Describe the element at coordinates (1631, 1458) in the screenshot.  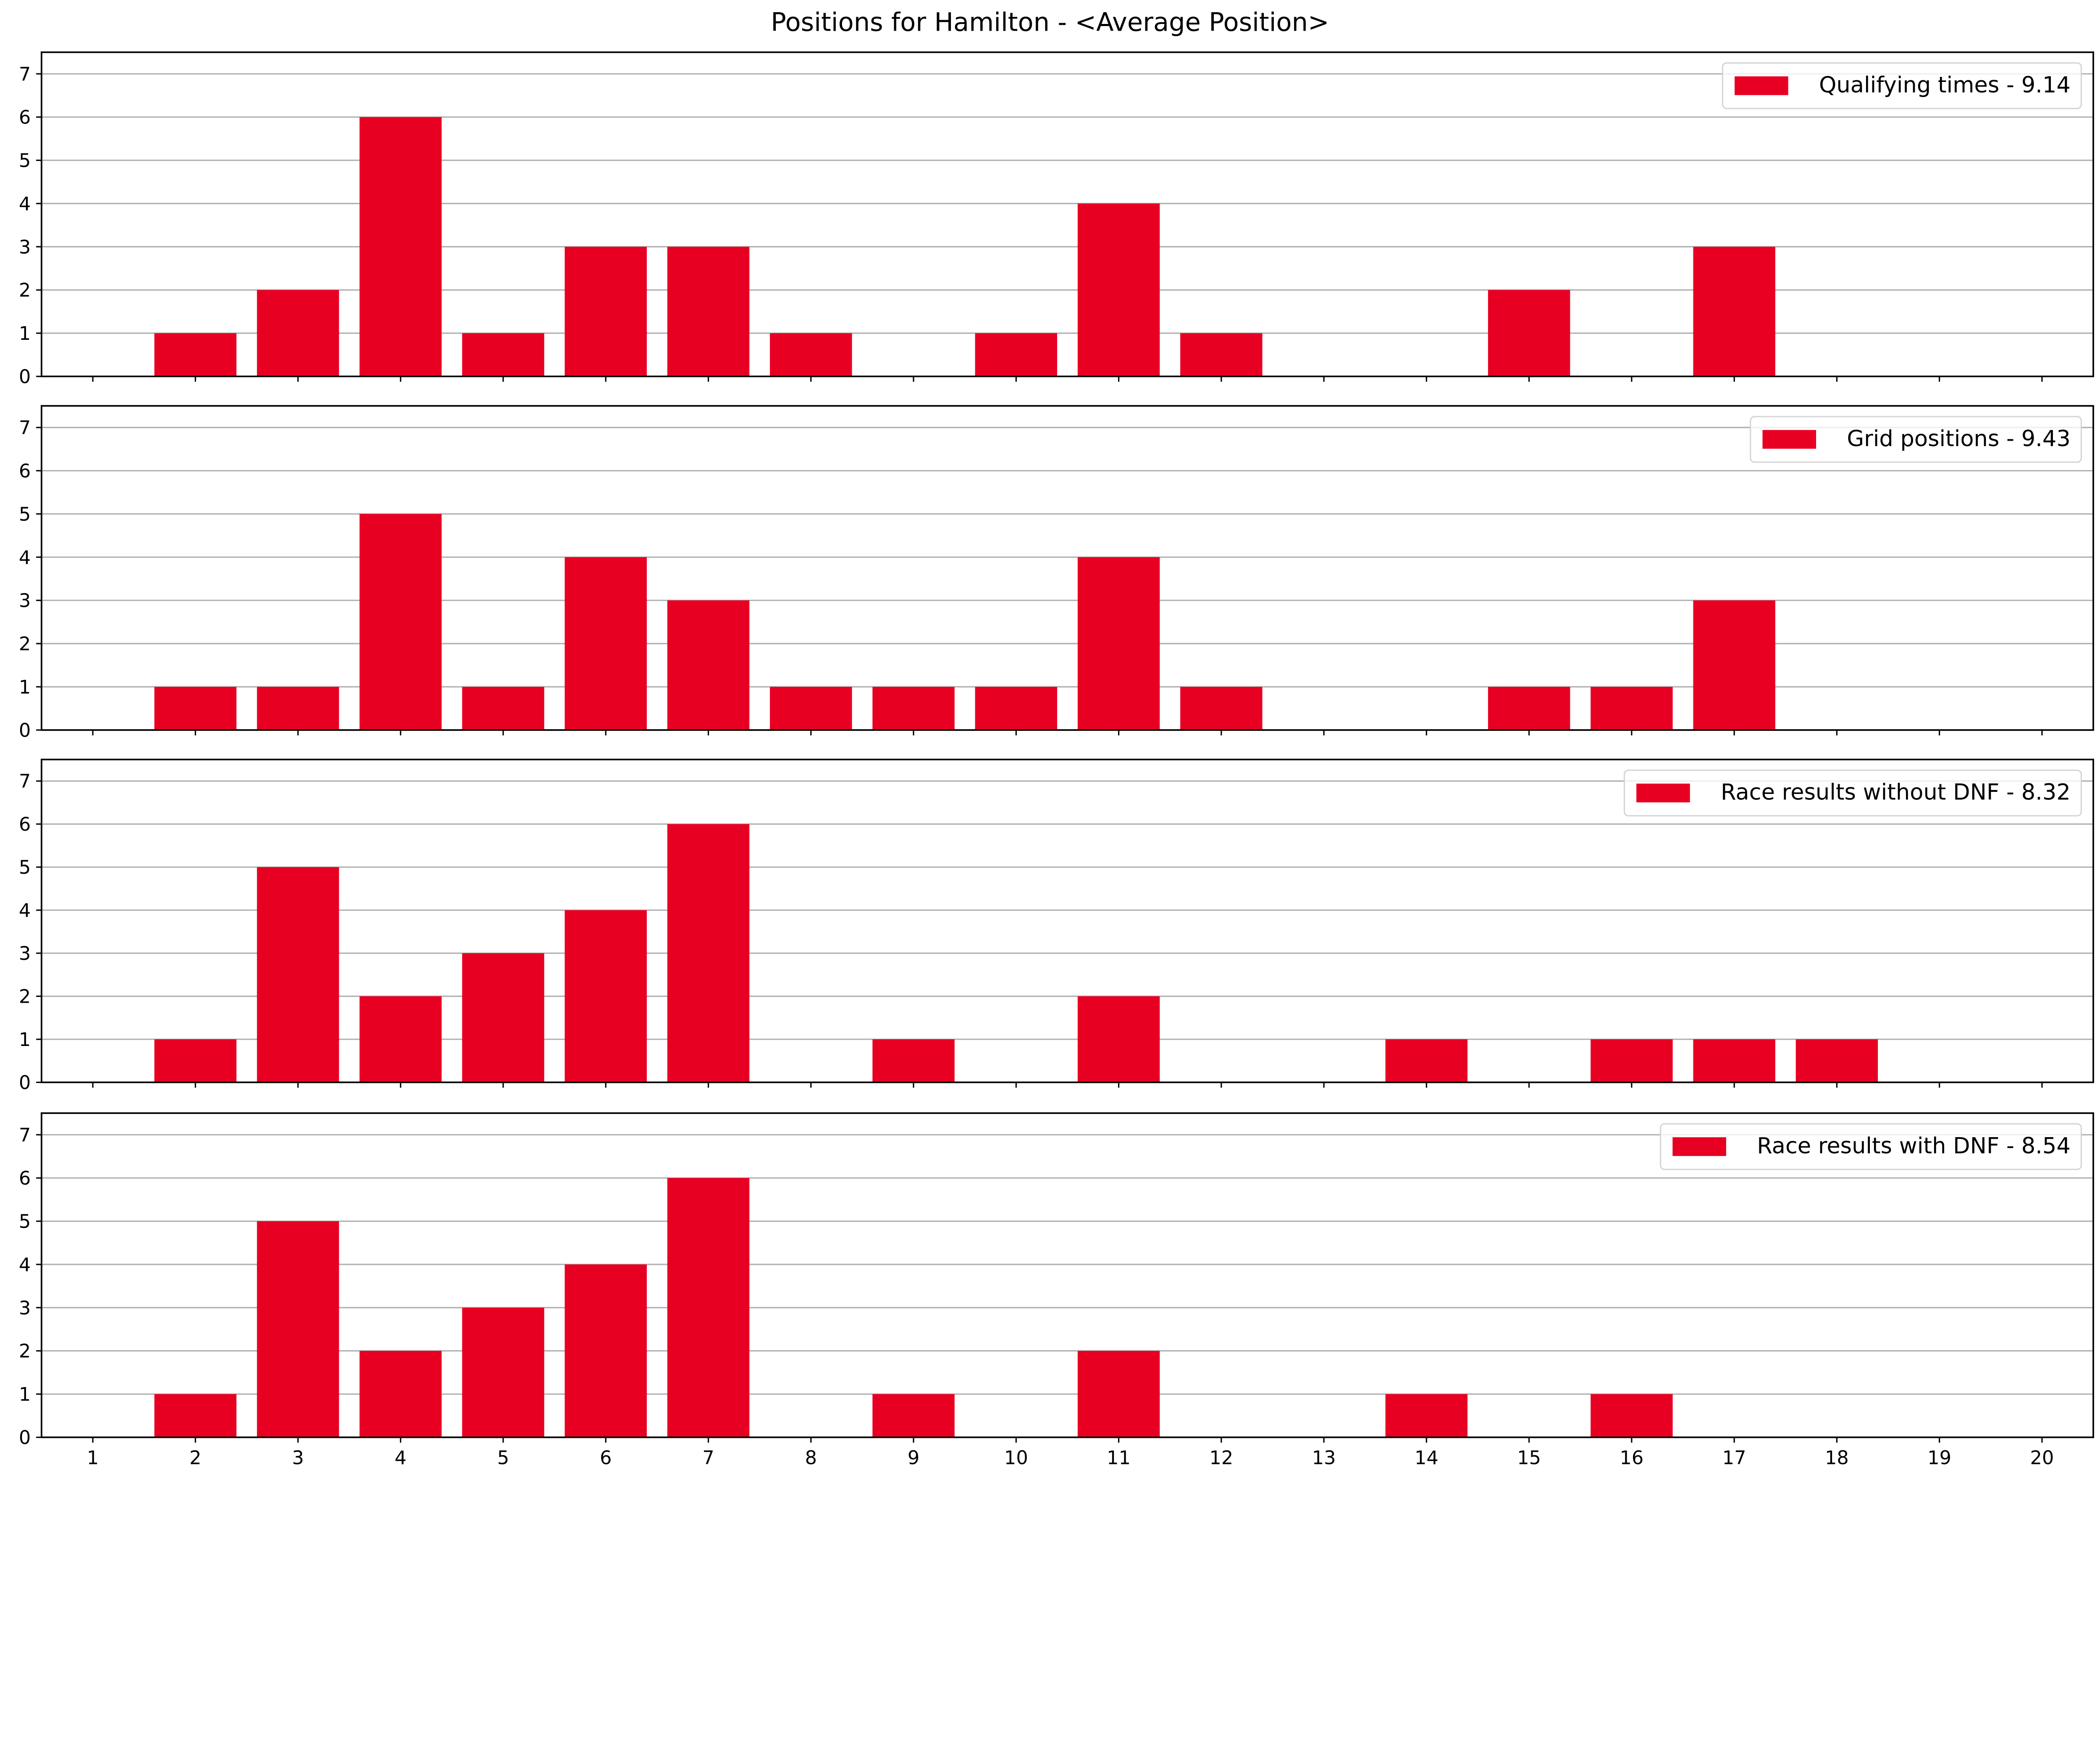
I see `x-tick-label: 16` at that location.